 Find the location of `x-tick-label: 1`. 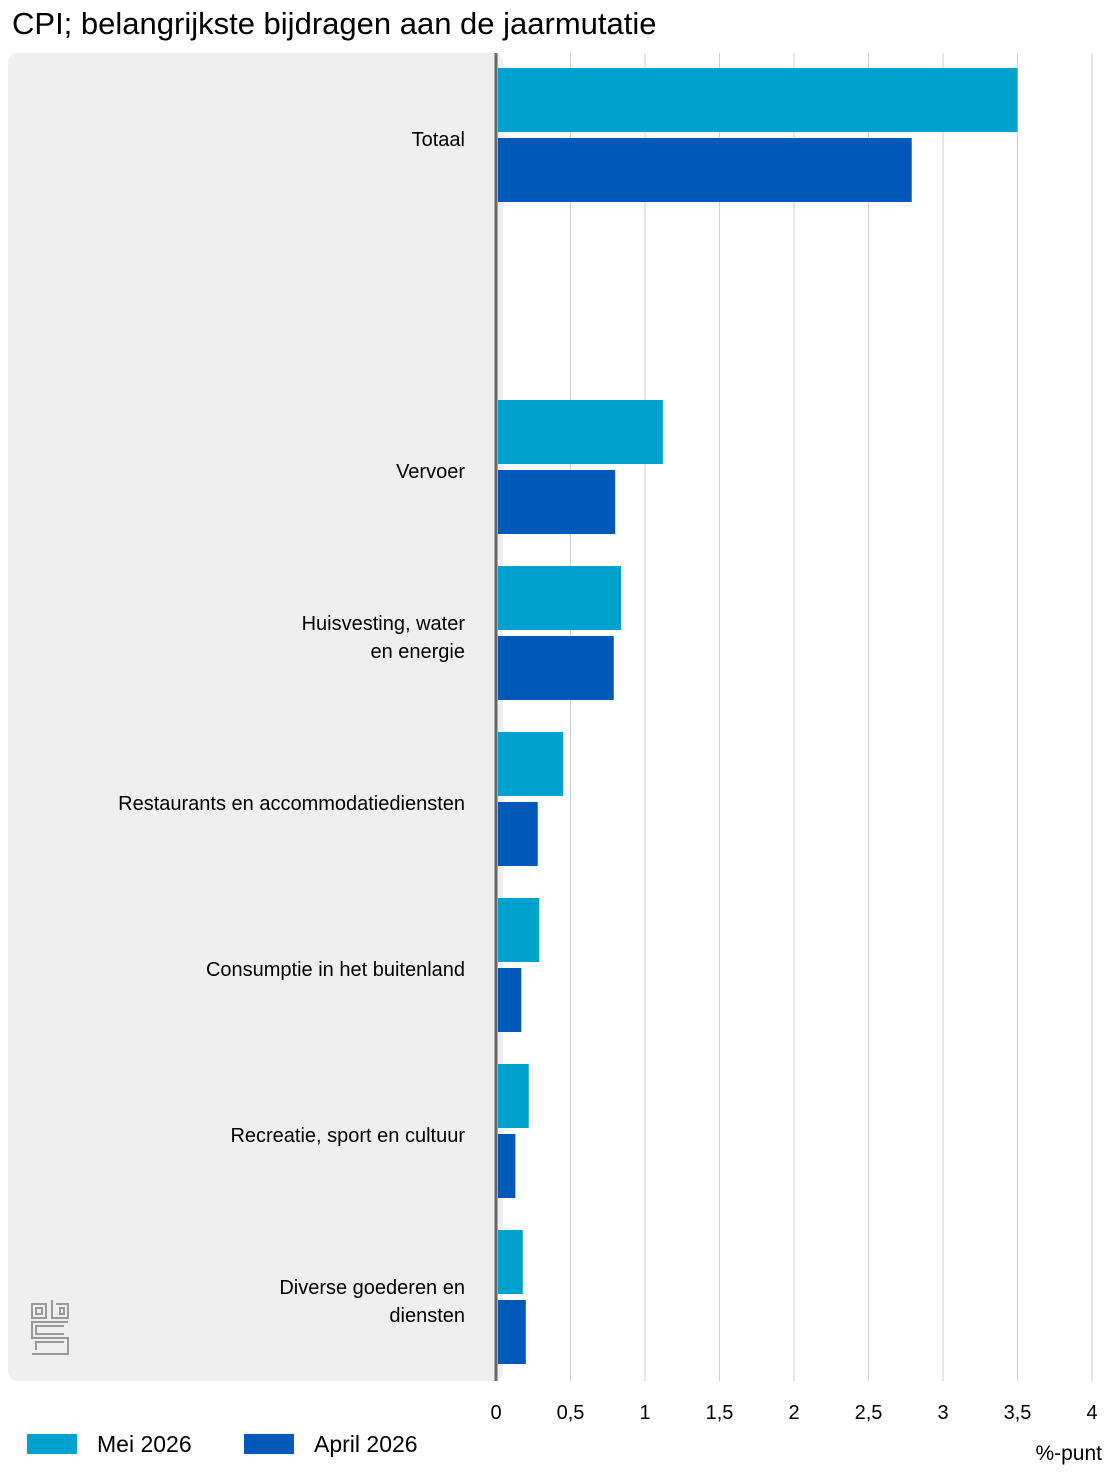

x-tick-label: 1 is located at coordinates (644, 1413).